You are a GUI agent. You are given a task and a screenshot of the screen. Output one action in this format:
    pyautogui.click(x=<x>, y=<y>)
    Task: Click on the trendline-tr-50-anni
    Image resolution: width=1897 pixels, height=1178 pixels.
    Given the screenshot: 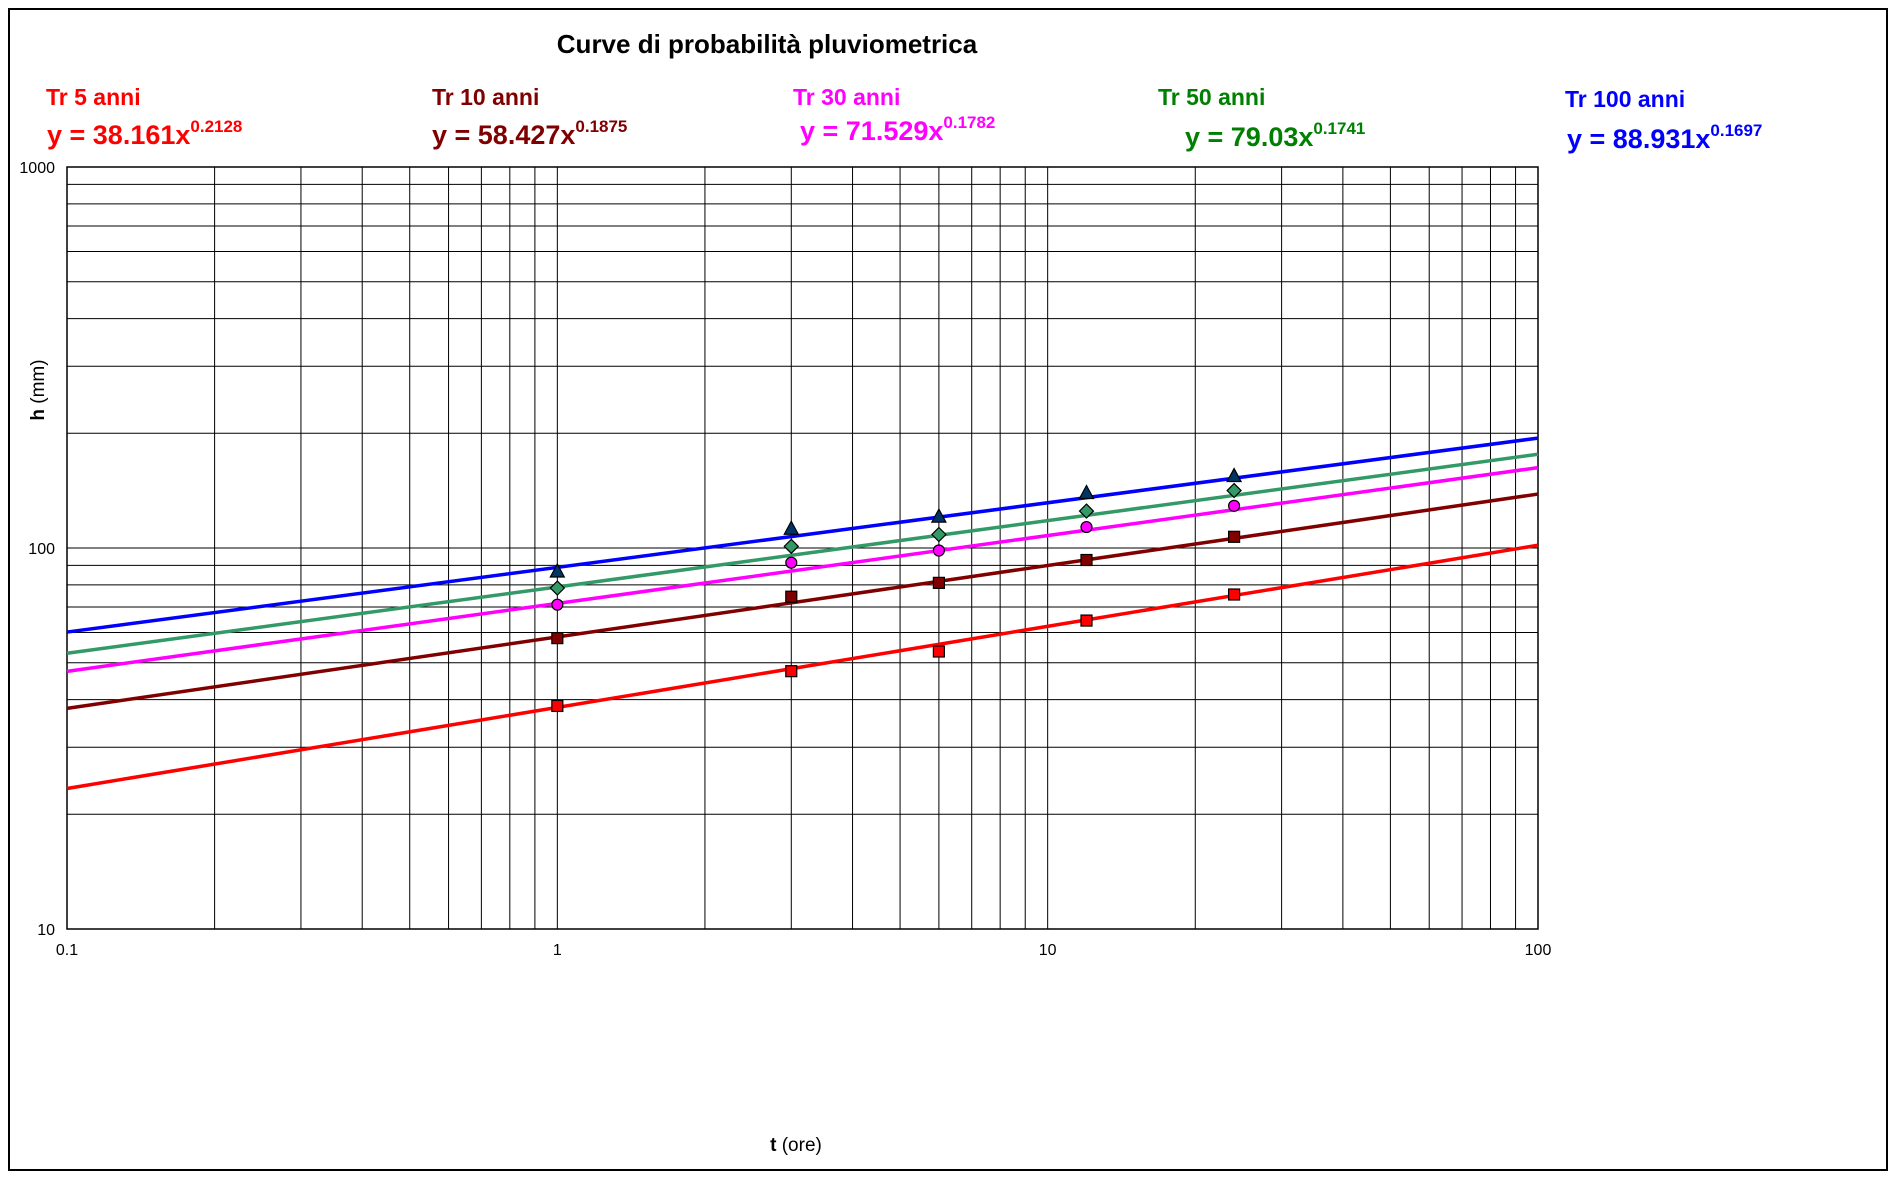 What is the action you would take?
    pyautogui.click(x=802, y=554)
    